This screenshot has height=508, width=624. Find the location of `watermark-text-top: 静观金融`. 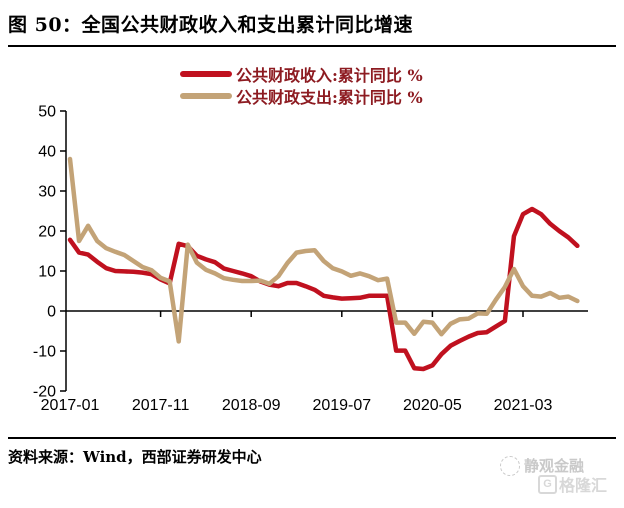

watermark-text-top: 静观金融 is located at coordinates (554, 466).